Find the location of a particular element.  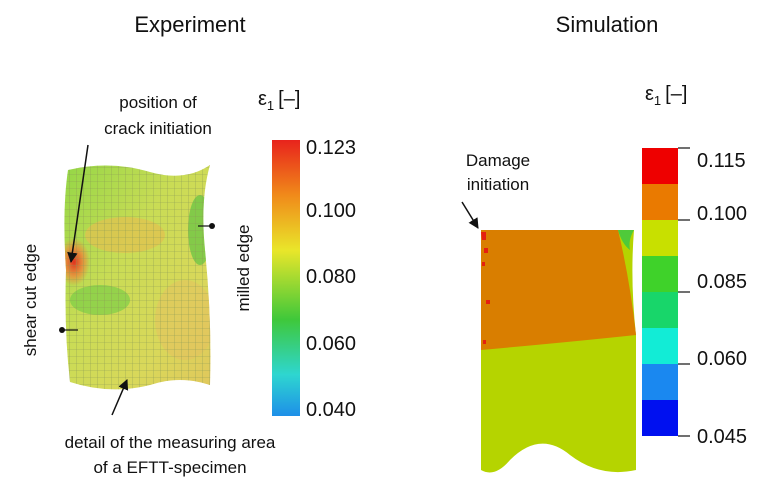

legend-tick-label: 0.085 is located at coordinates (722, 282).